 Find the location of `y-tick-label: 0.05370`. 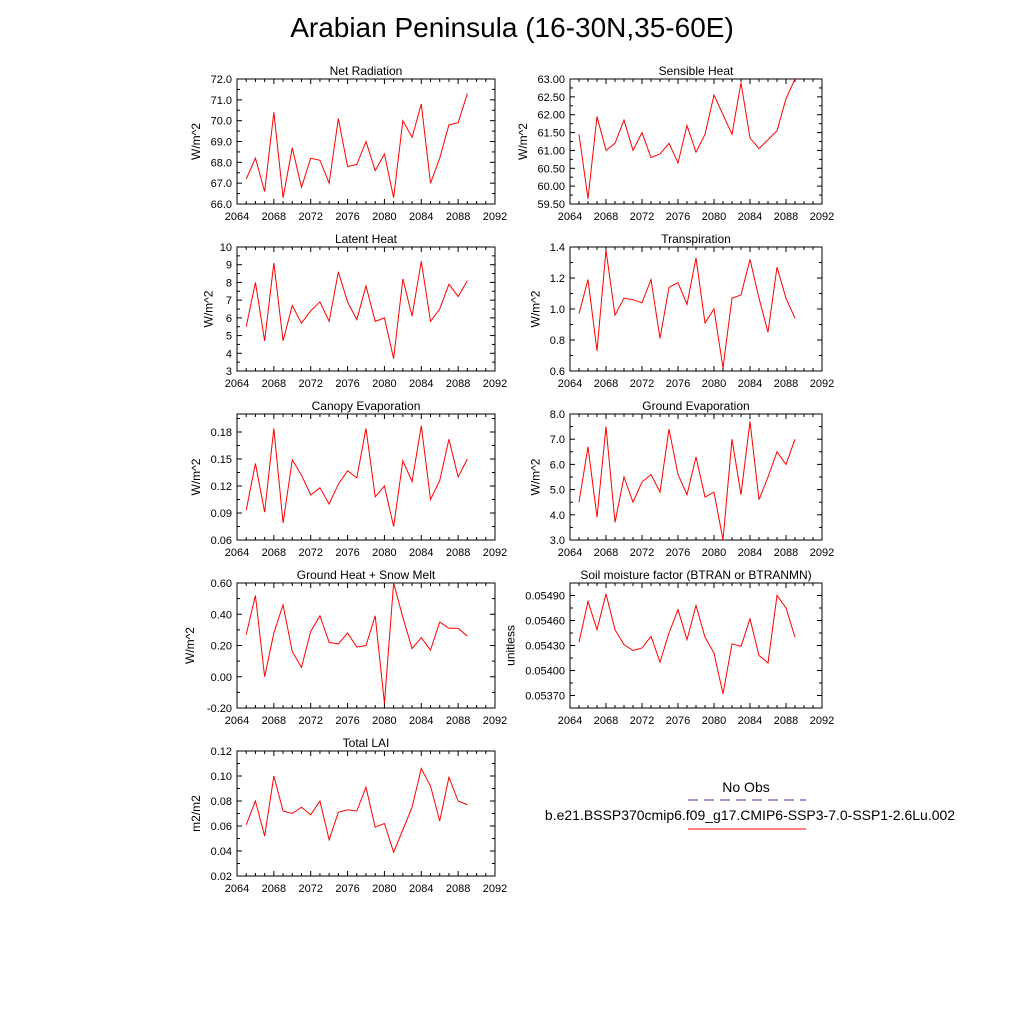

y-tick-label: 0.05370 is located at coordinates (545, 697).